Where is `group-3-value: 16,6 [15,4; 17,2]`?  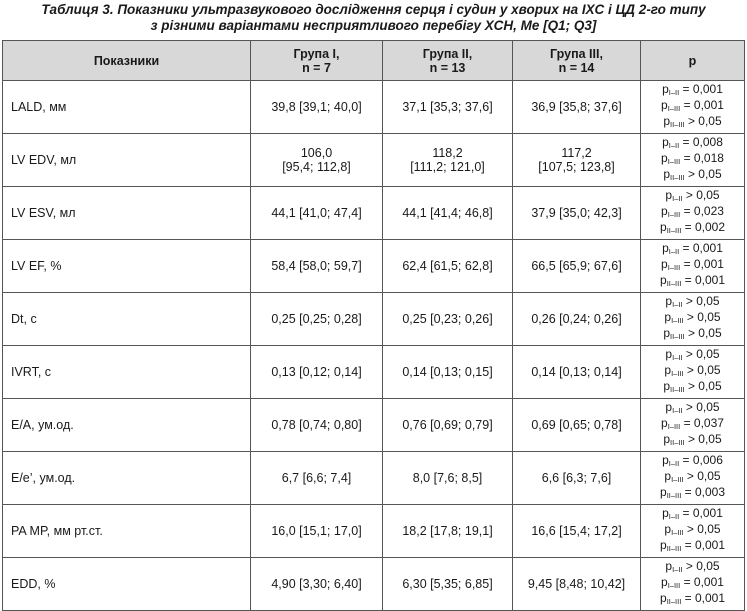
group-3-value: 16,6 [15,4; 17,2] is located at coordinates (576, 531).